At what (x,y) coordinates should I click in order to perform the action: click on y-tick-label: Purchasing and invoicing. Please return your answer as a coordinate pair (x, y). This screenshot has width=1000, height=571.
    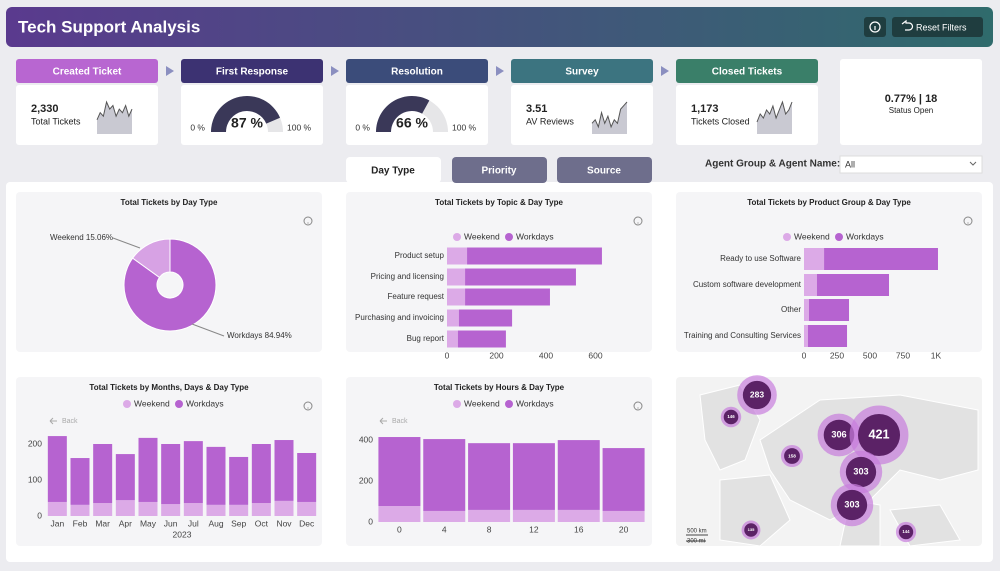
    Looking at the image, I should click on (399, 317).